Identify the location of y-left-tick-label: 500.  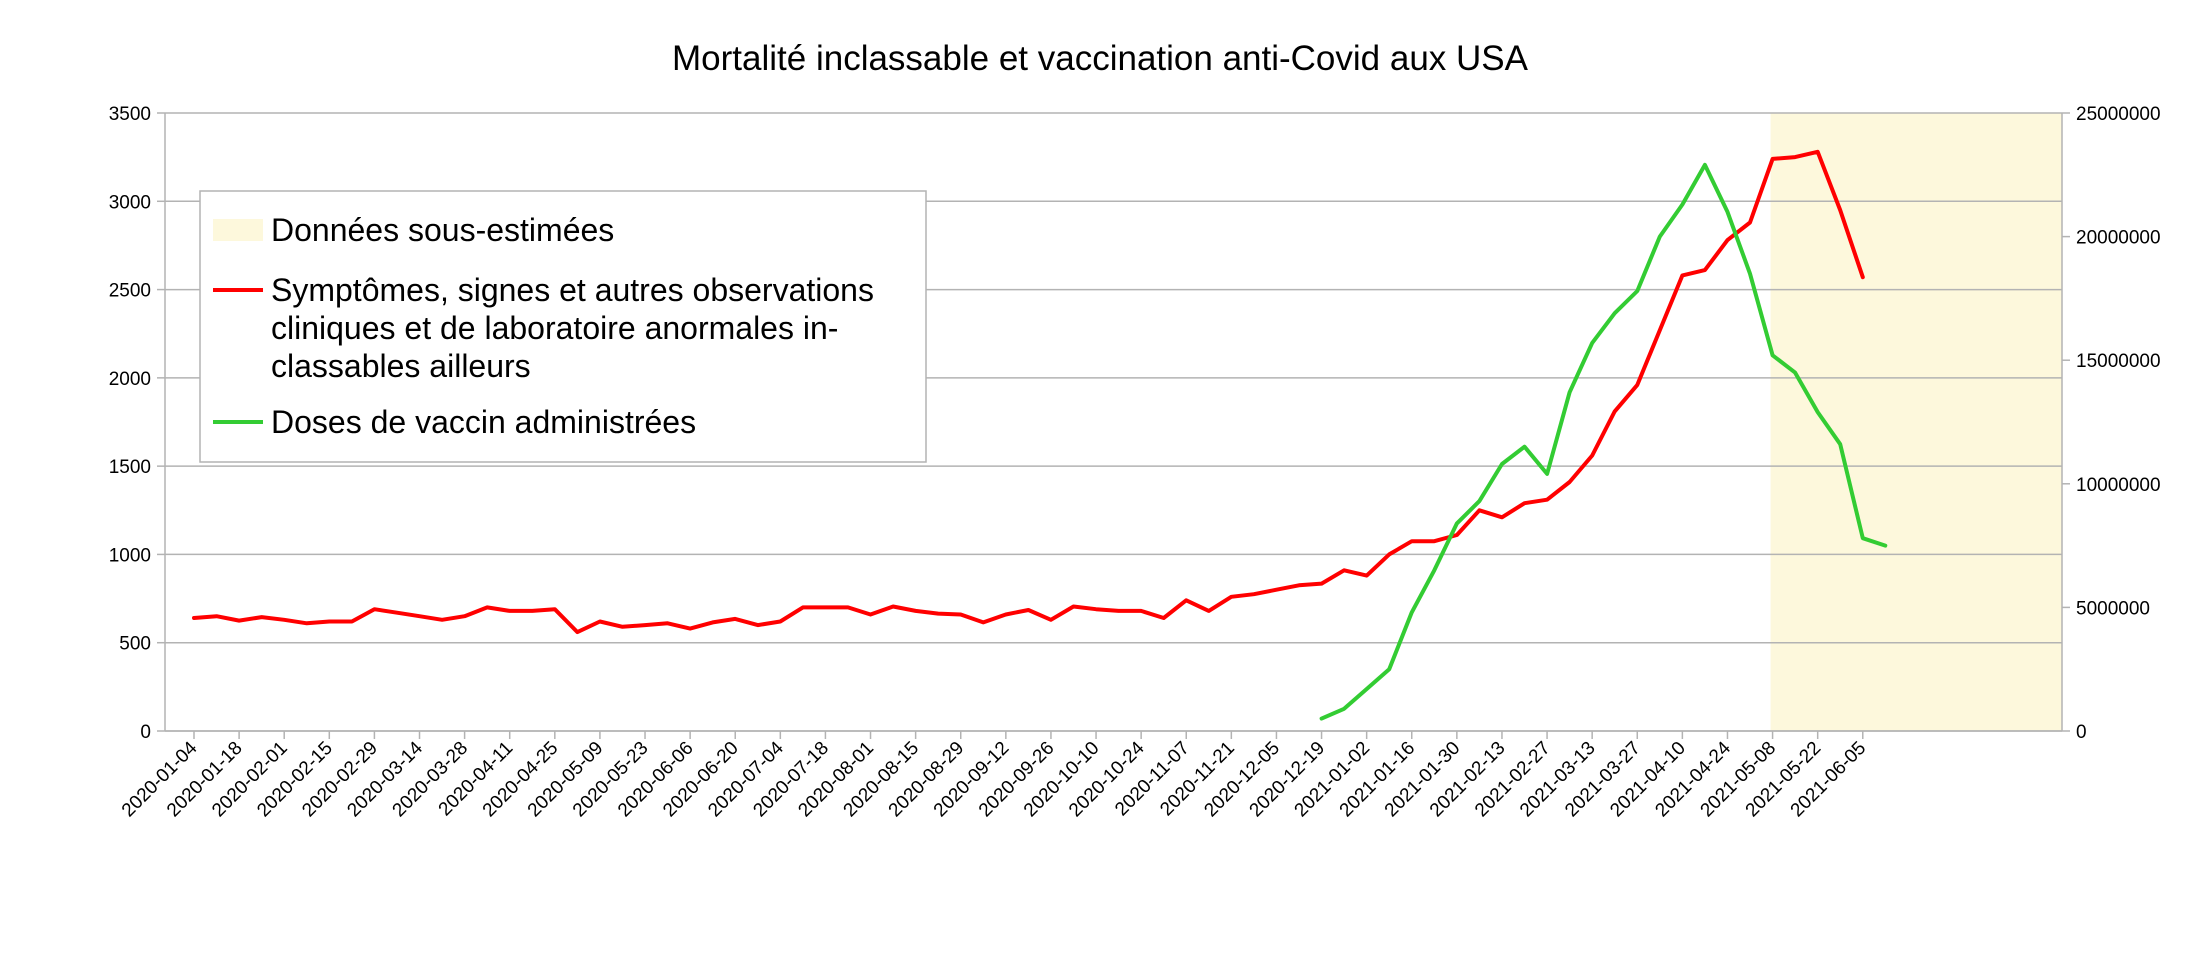
(135, 644).